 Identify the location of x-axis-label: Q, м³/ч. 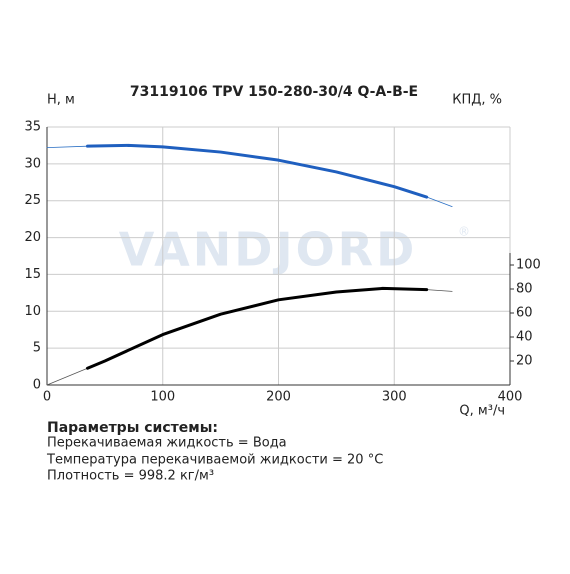
(482, 411).